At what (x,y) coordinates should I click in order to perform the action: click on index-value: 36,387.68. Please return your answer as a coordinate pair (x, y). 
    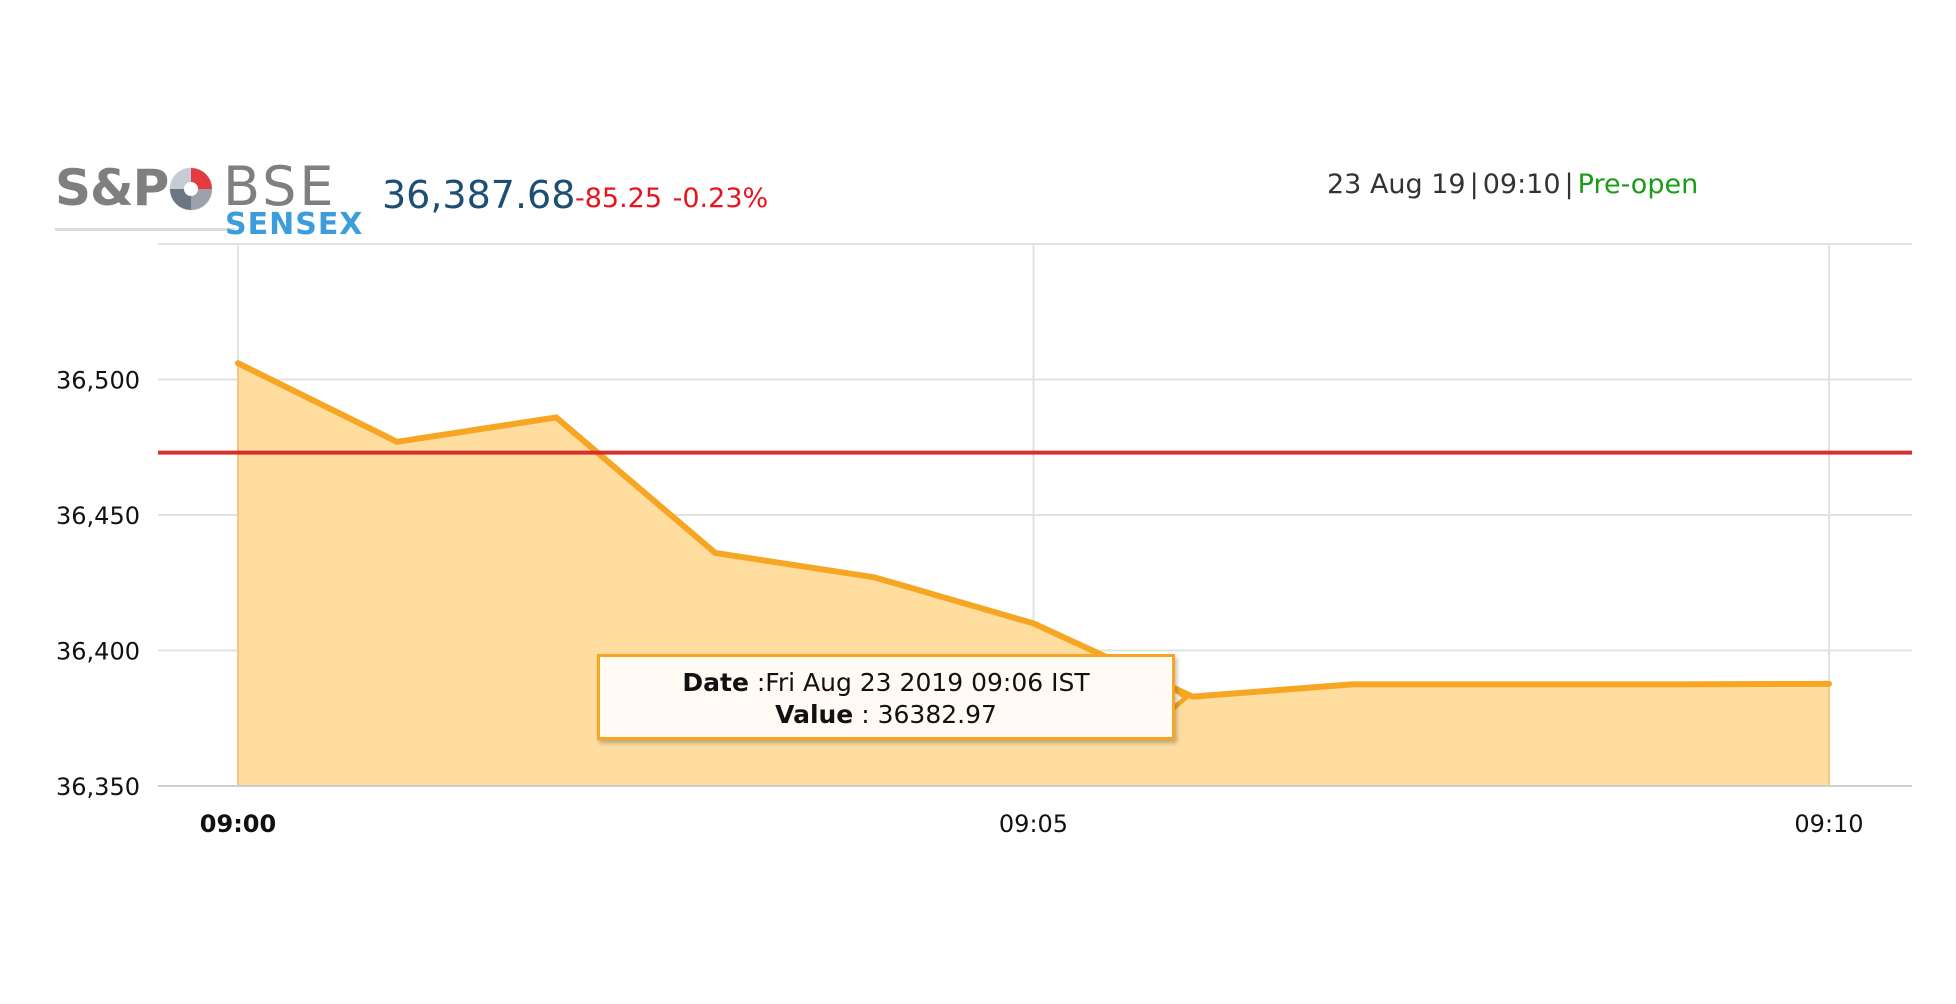
    Looking at the image, I should click on (479, 195).